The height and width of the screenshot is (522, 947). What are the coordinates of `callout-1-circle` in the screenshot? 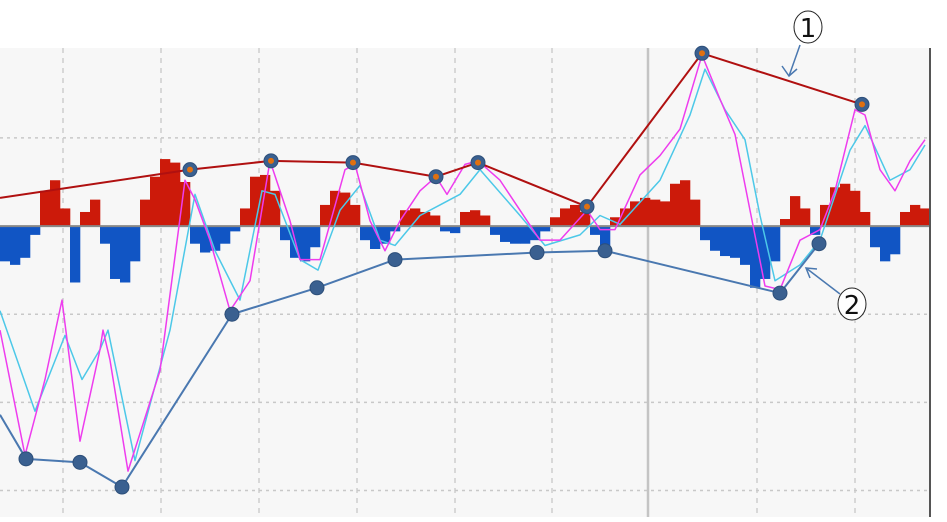 It's located at (808, 27).